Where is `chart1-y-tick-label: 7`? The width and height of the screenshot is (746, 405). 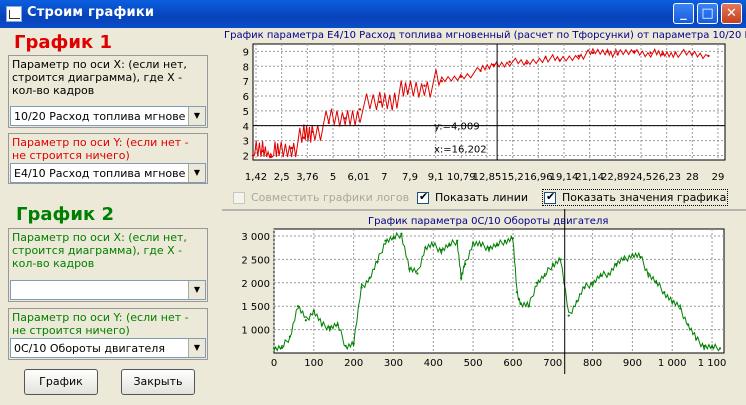 chart1-y-tick-label: 7 is located at coordinates (246, 82).